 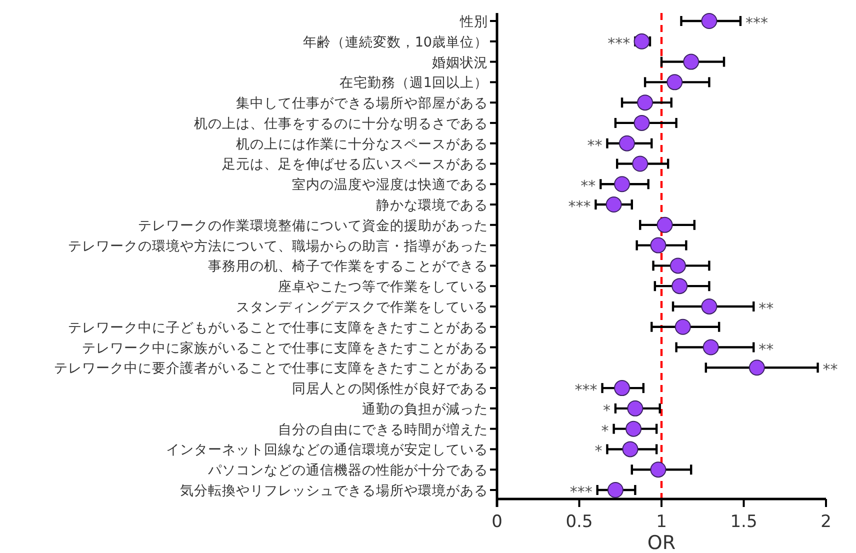 I want to click on y-tick-label: 気分転換やリフレッシュできる場所や環境がある, so click(x=334, y=491).